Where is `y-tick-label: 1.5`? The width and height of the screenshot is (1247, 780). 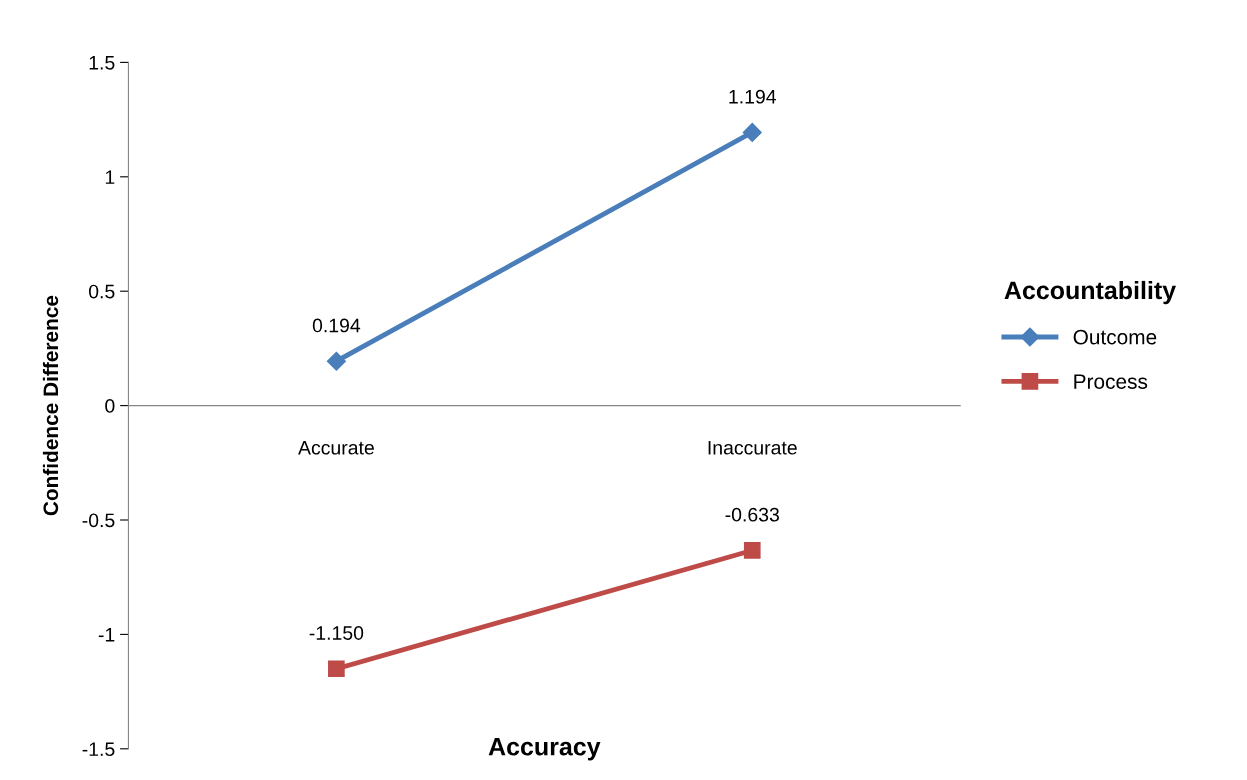
y-tick-label: 1.5 is located at coordinates (102, 63).